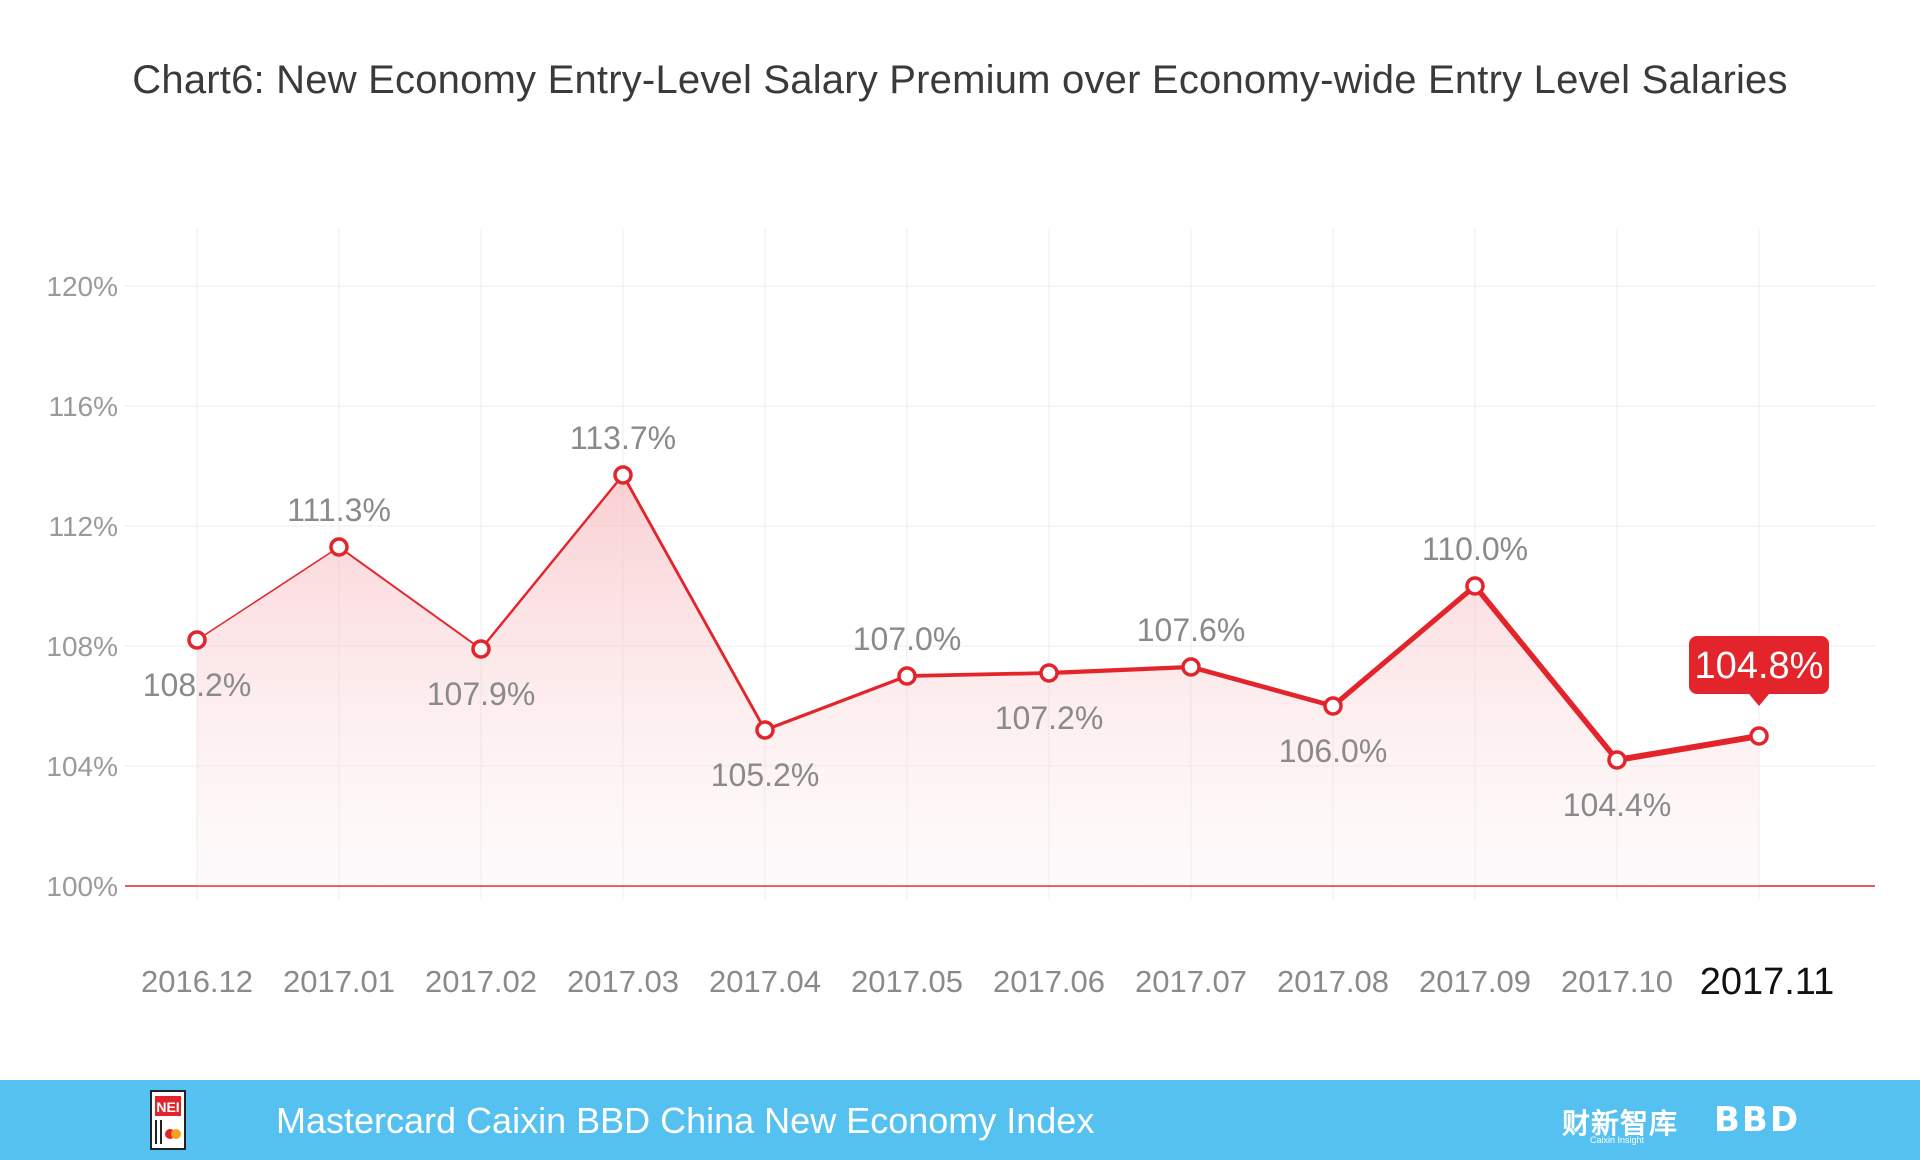 This screenshot has height=1160, width=1920. Describe the element at coordinates (1049, 718) in the screenshot. I see `data-label: 107.2%` at that location.